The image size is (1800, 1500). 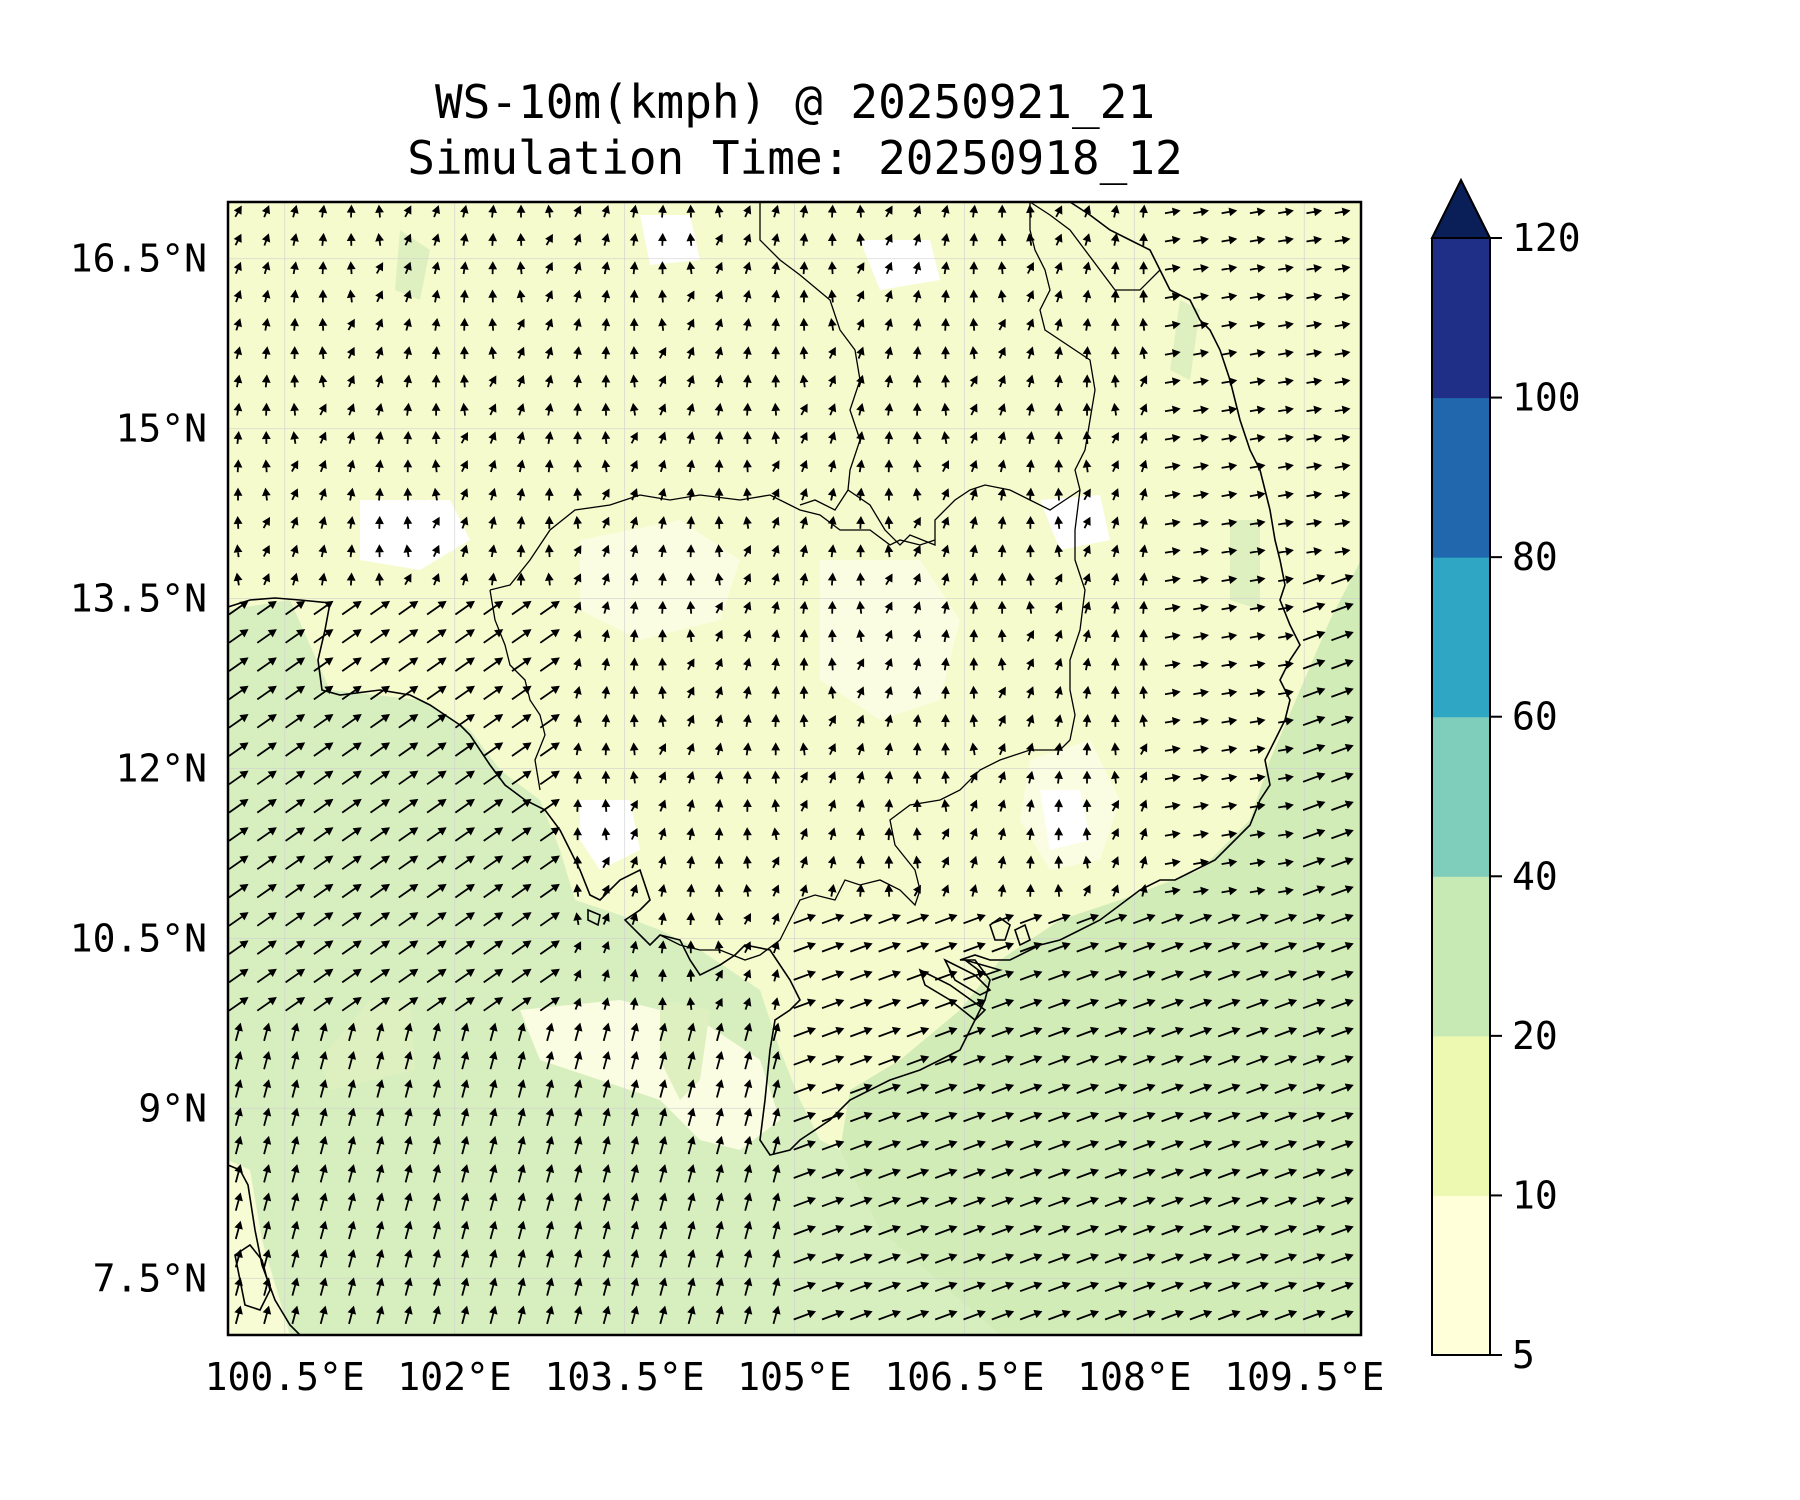 What do you see at coordinates (960, 990) in the screenshot?
I see `mekong-delta-islands` at bounding box center [960, 990].